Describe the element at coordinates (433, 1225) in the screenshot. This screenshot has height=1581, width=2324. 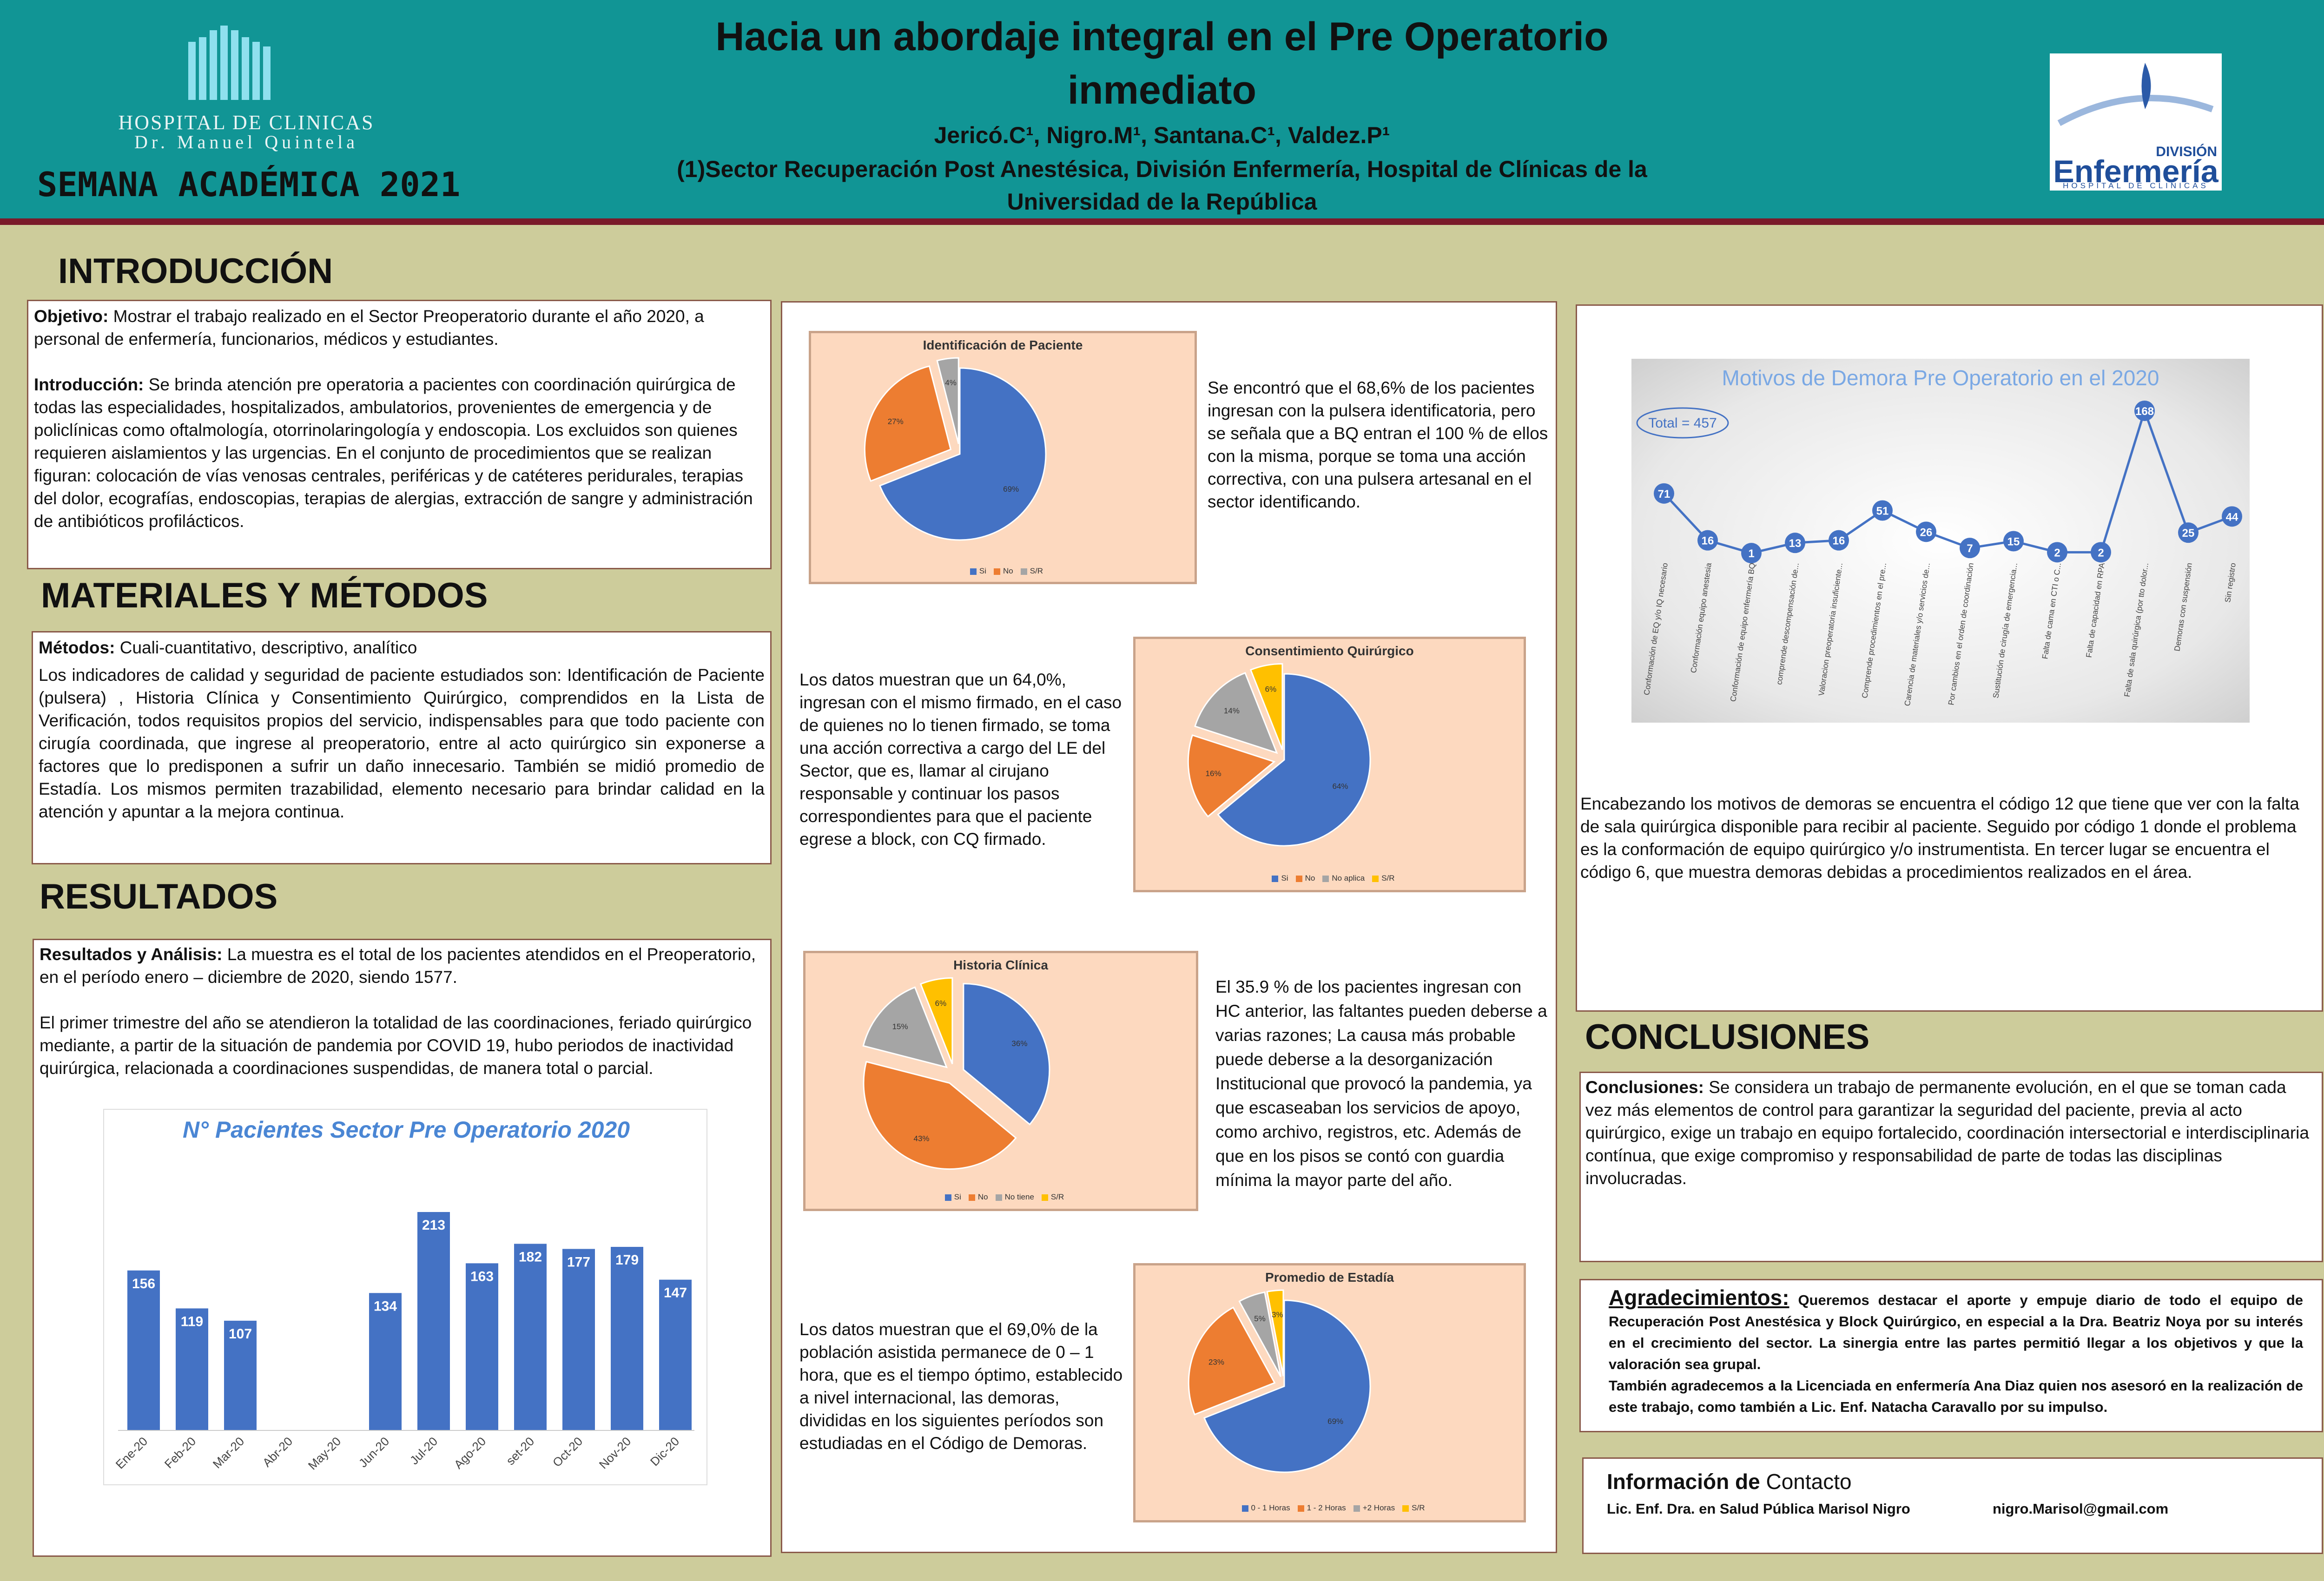
I see `bar-value-label: 213` at that location.